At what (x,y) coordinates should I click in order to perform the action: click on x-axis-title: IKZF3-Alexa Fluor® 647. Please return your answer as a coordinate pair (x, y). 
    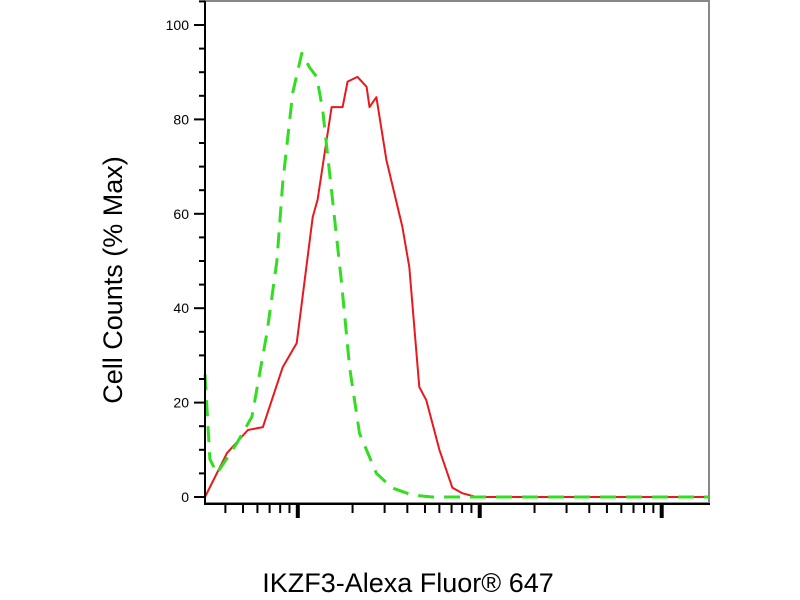
    Looking at the image, I should click on (408, 583).